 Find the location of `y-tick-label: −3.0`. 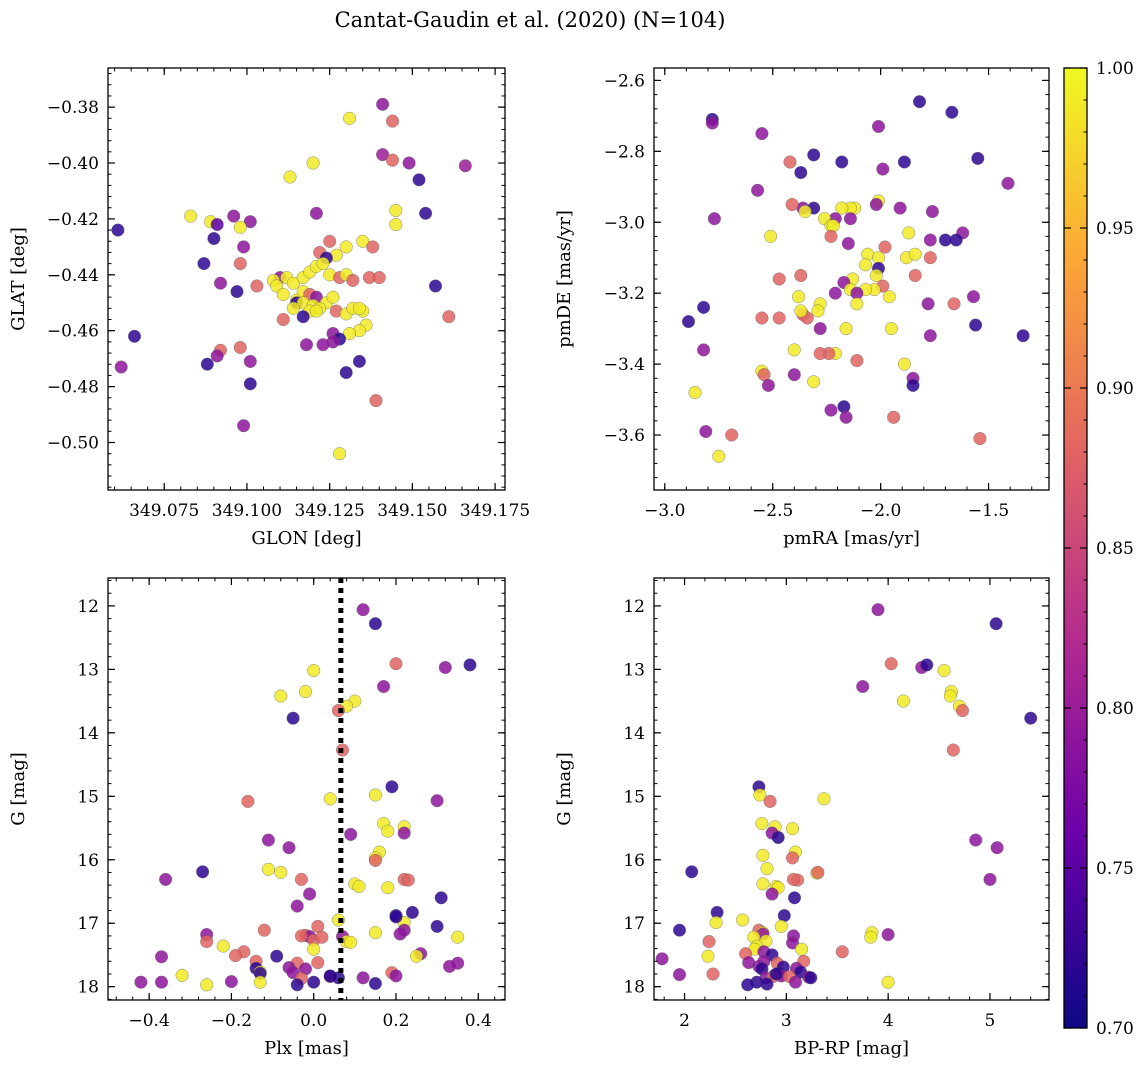

y-tick-label: −3.0 is located at coordinates (624, 223).